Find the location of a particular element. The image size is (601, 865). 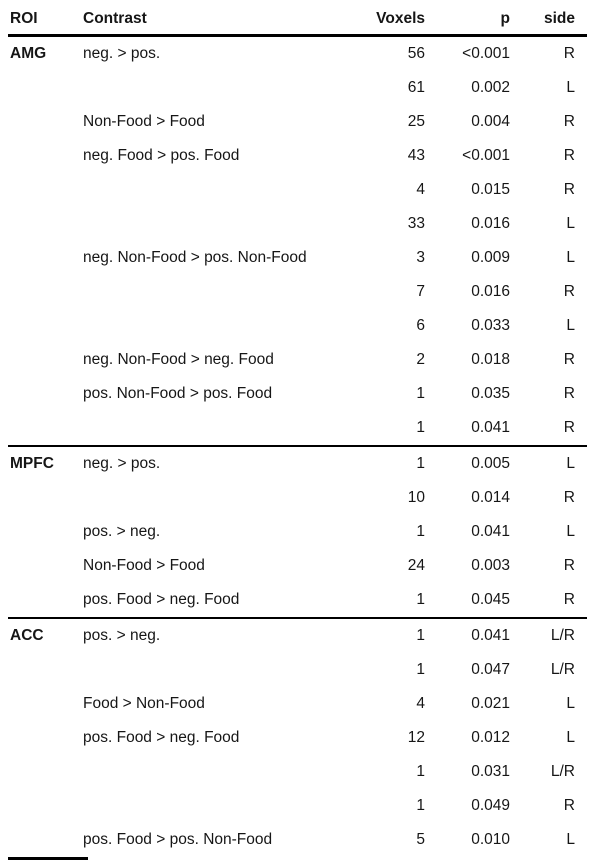

contrast-cell: neg. Non-Food > neg. Food is located at coordinates (178, 359).